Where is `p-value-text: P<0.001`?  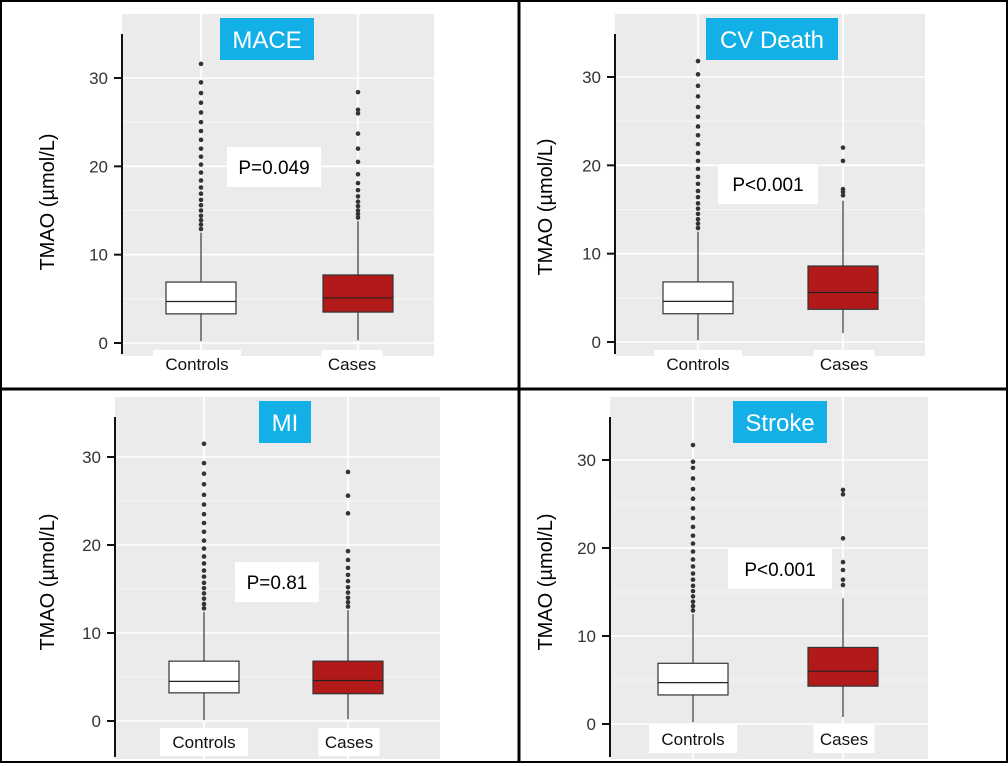
p-value-text: P<0.001 is located at coordinates (767, 185).